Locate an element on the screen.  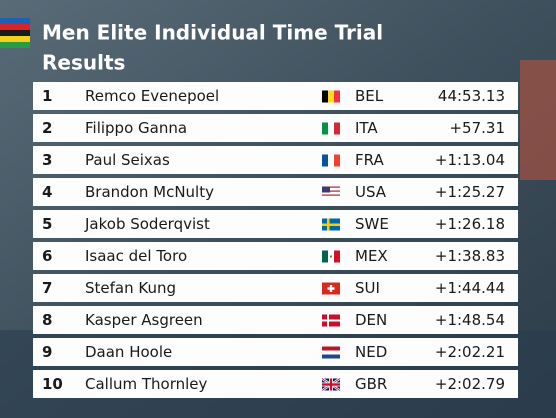
country-code: DEN is located at coordinates (371, 320).